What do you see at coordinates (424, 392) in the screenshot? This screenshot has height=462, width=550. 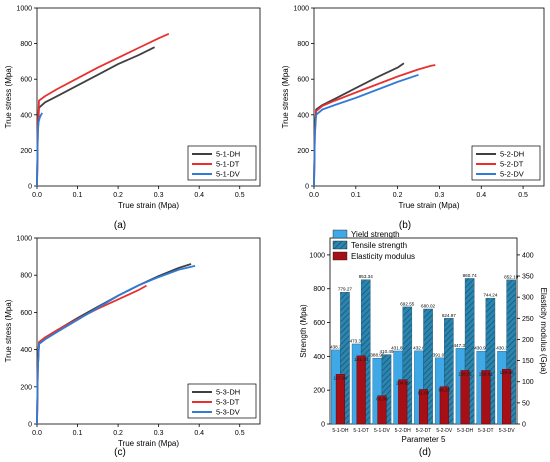 I see `p4-label-elasticity-modulus: 81.68` at bounding box center [424, 392].